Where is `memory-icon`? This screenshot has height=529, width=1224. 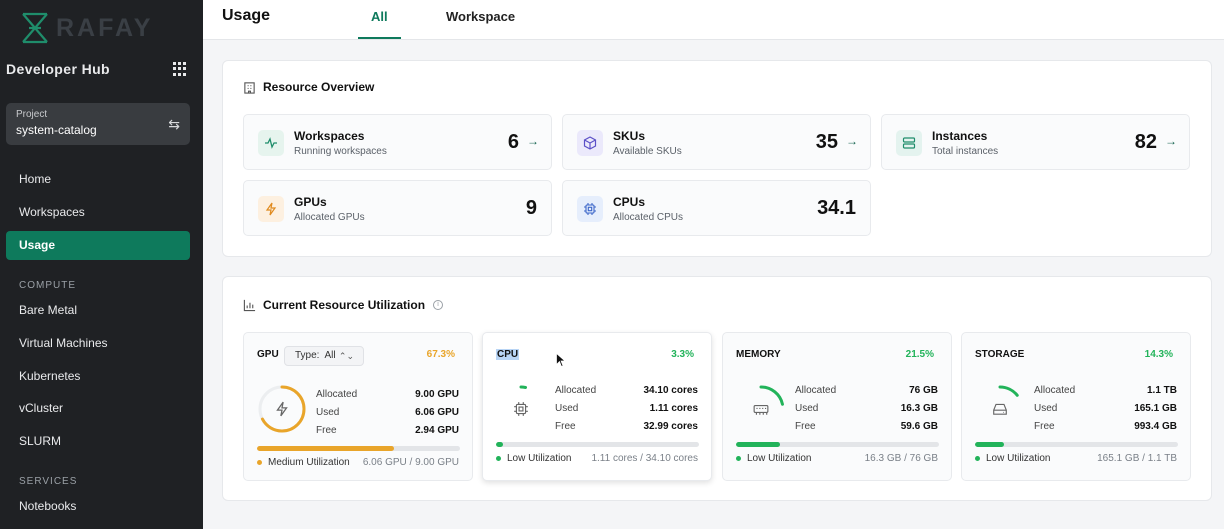
memory-icon is located at coordinates (761, 409).